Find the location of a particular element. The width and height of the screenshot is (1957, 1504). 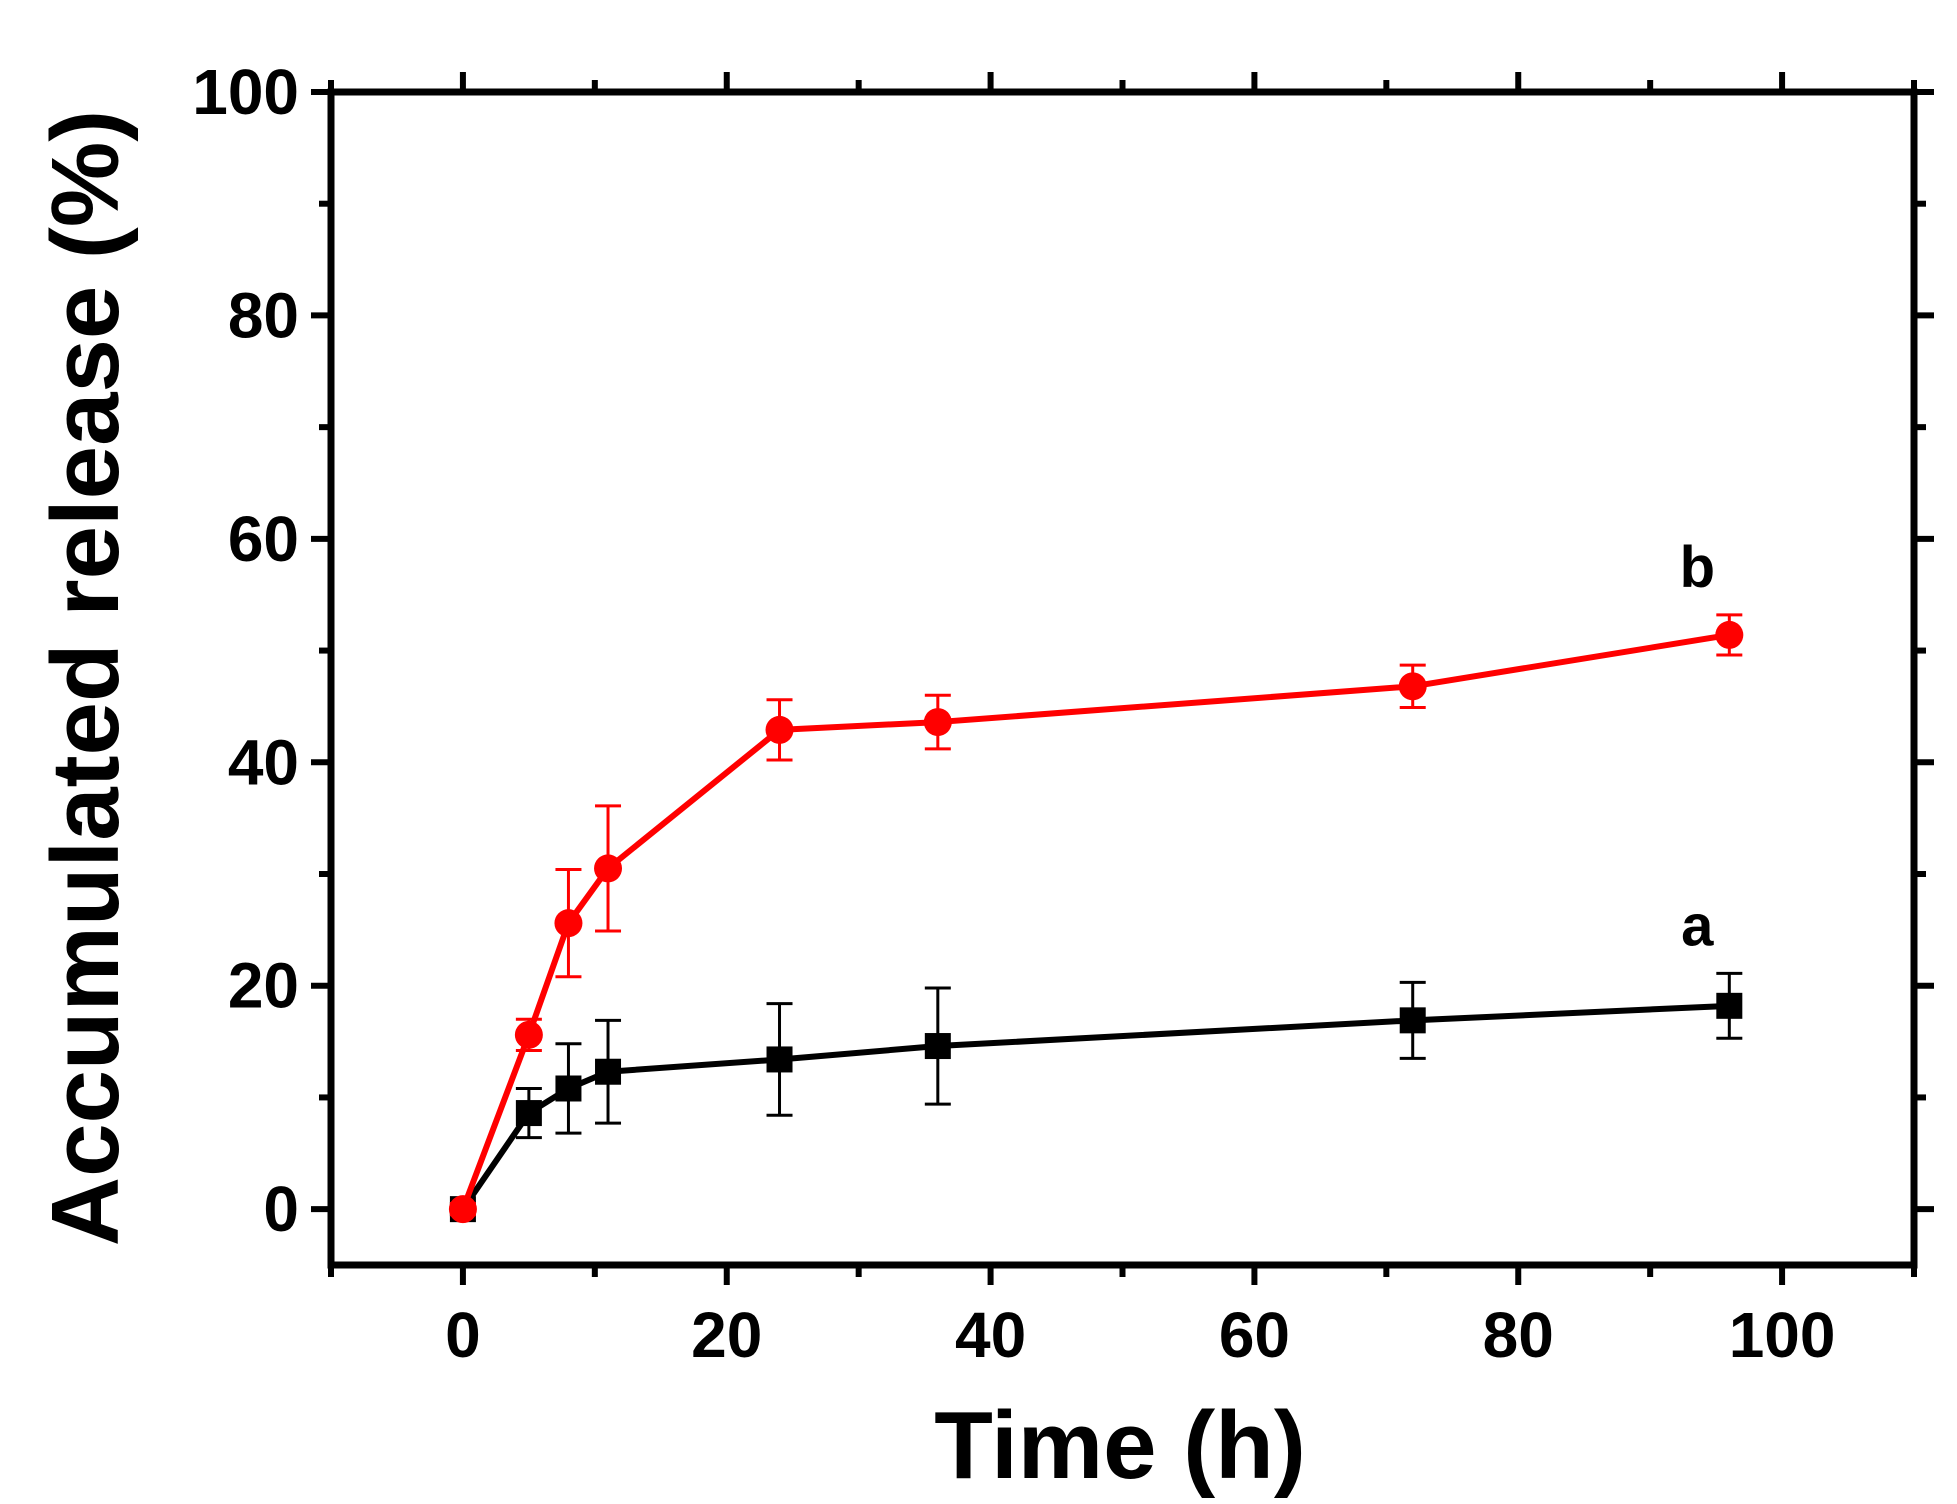

y-tick-label: 100 is located at coordinates (245, 92).